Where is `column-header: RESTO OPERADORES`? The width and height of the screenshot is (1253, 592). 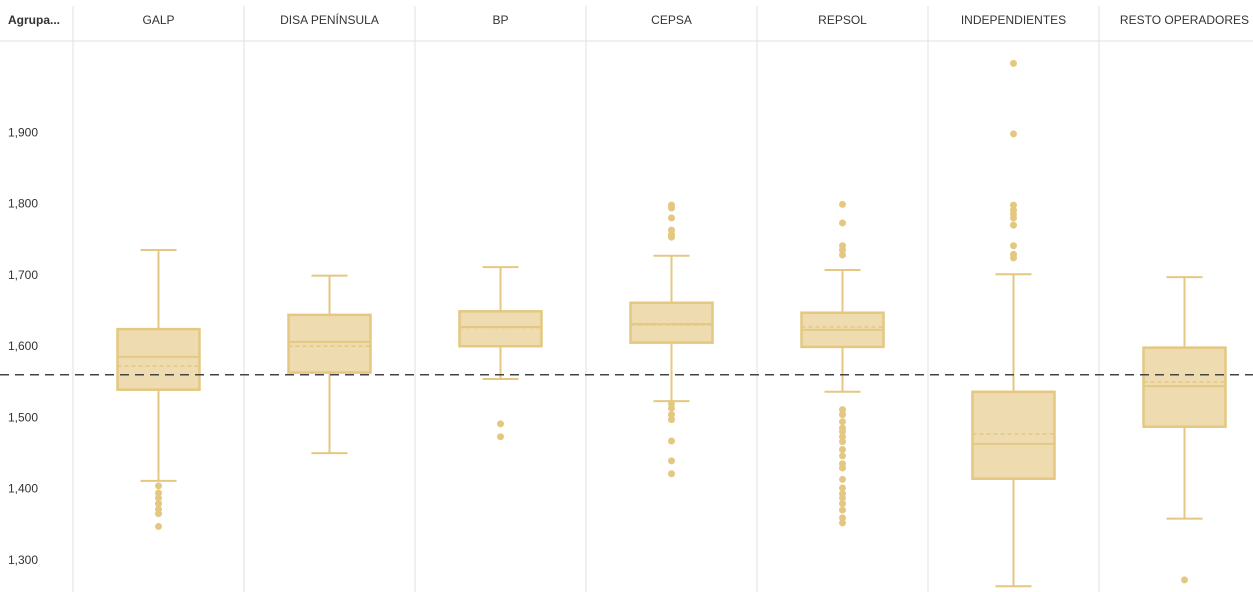 column-header: RESTO OPERADORES is located at coordinates (1184, 20).